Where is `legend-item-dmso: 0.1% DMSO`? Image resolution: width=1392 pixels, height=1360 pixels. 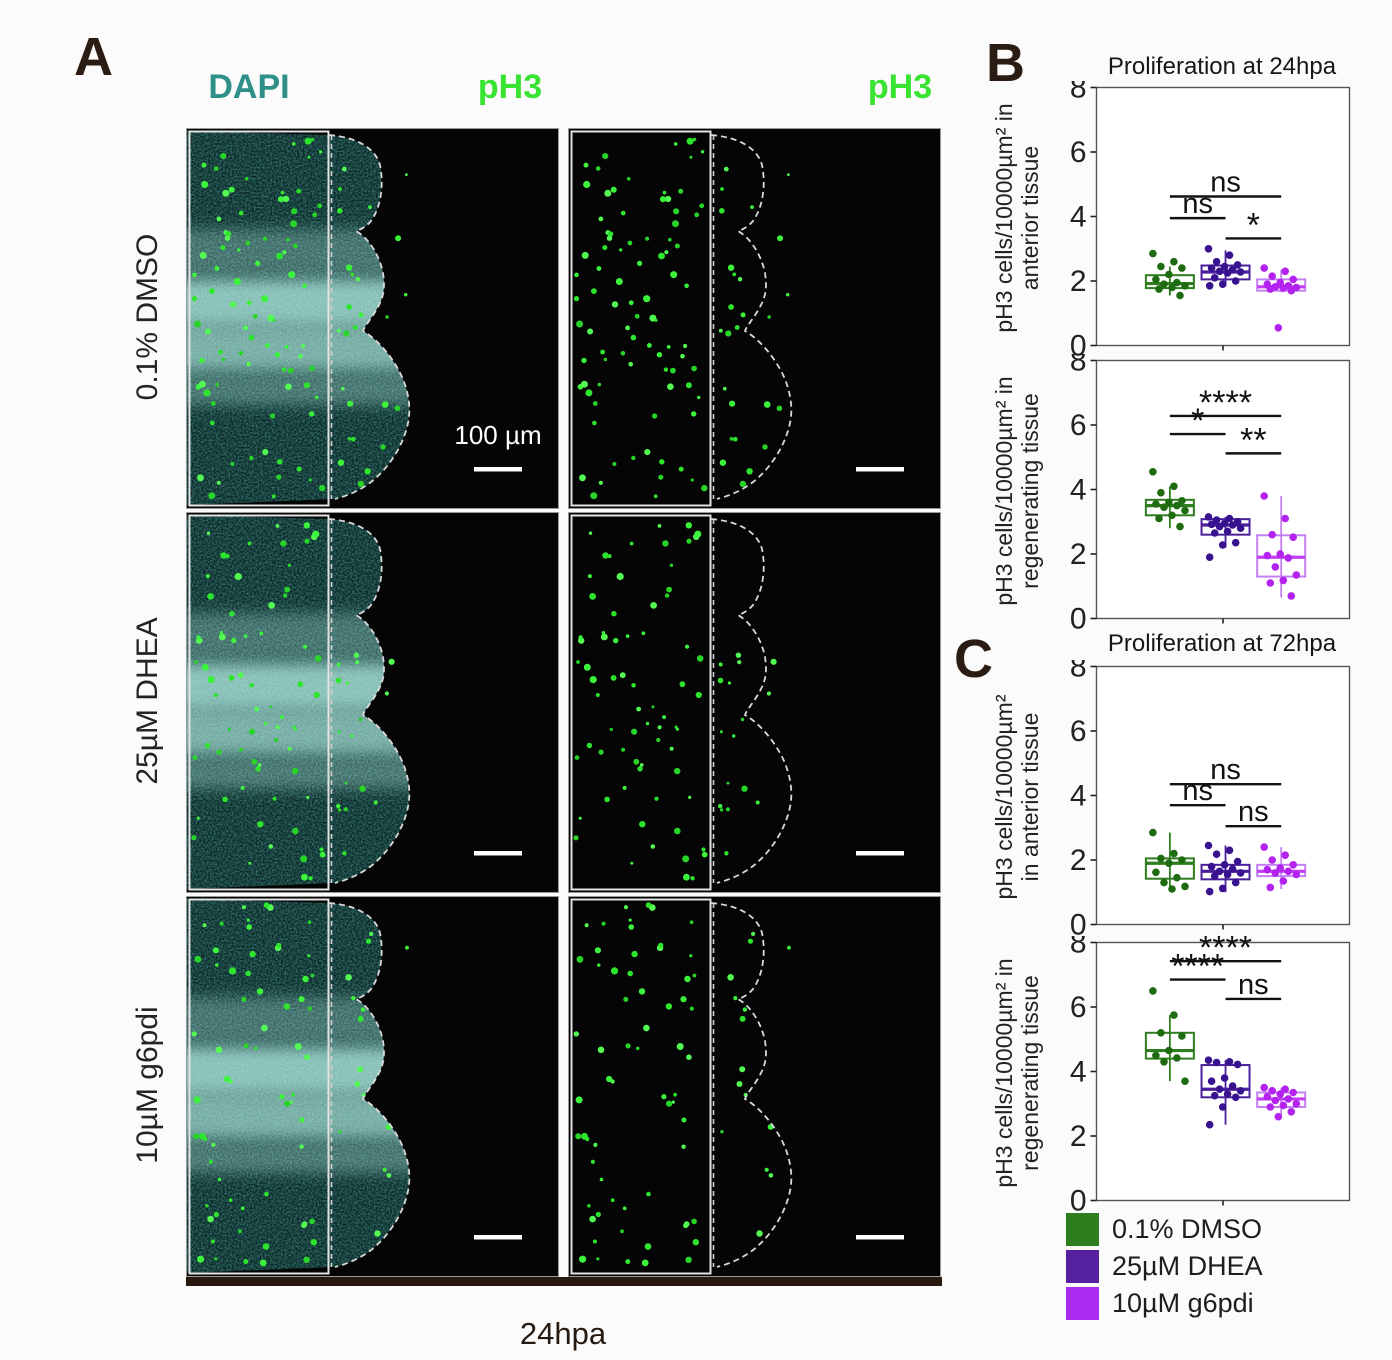
legend-item-dmso: 0.1% DMSO is located at coordinates (1164, 1229).